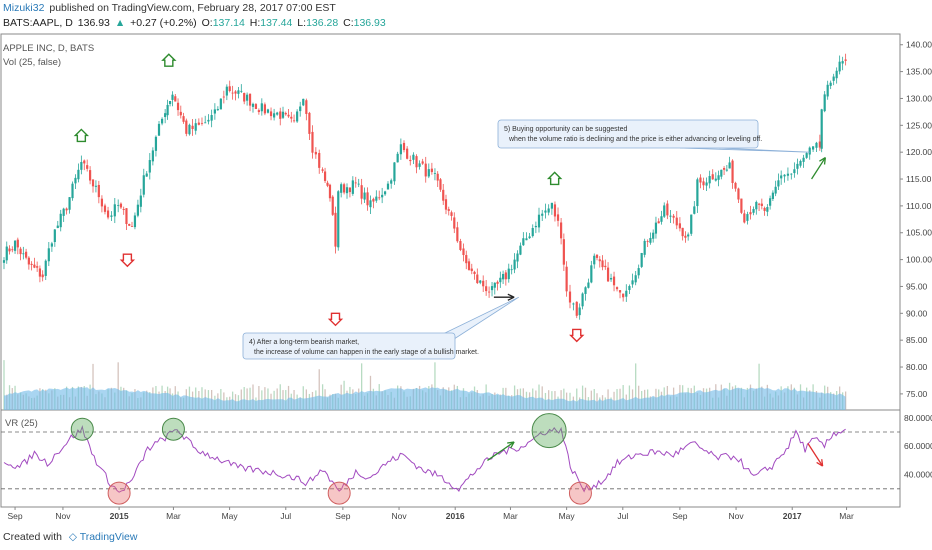  I want to click on x-tick-label: Mar, so click(173, 516).